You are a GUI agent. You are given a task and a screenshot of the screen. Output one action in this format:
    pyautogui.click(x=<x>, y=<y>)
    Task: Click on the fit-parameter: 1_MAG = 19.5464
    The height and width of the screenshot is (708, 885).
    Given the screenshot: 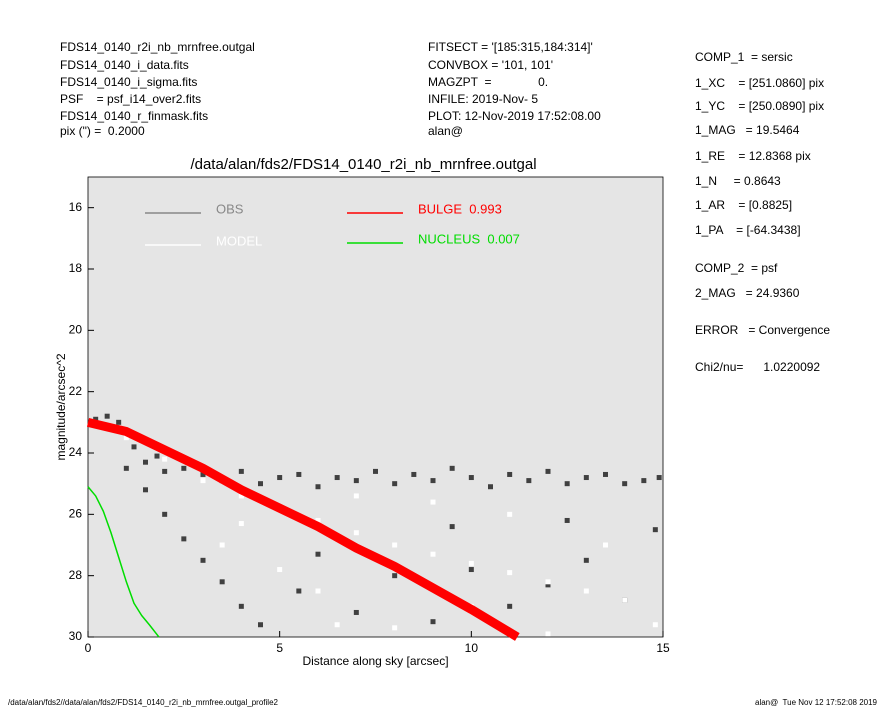 What is the action you would take?
    pyautogui.click(x=747, y=130)
    